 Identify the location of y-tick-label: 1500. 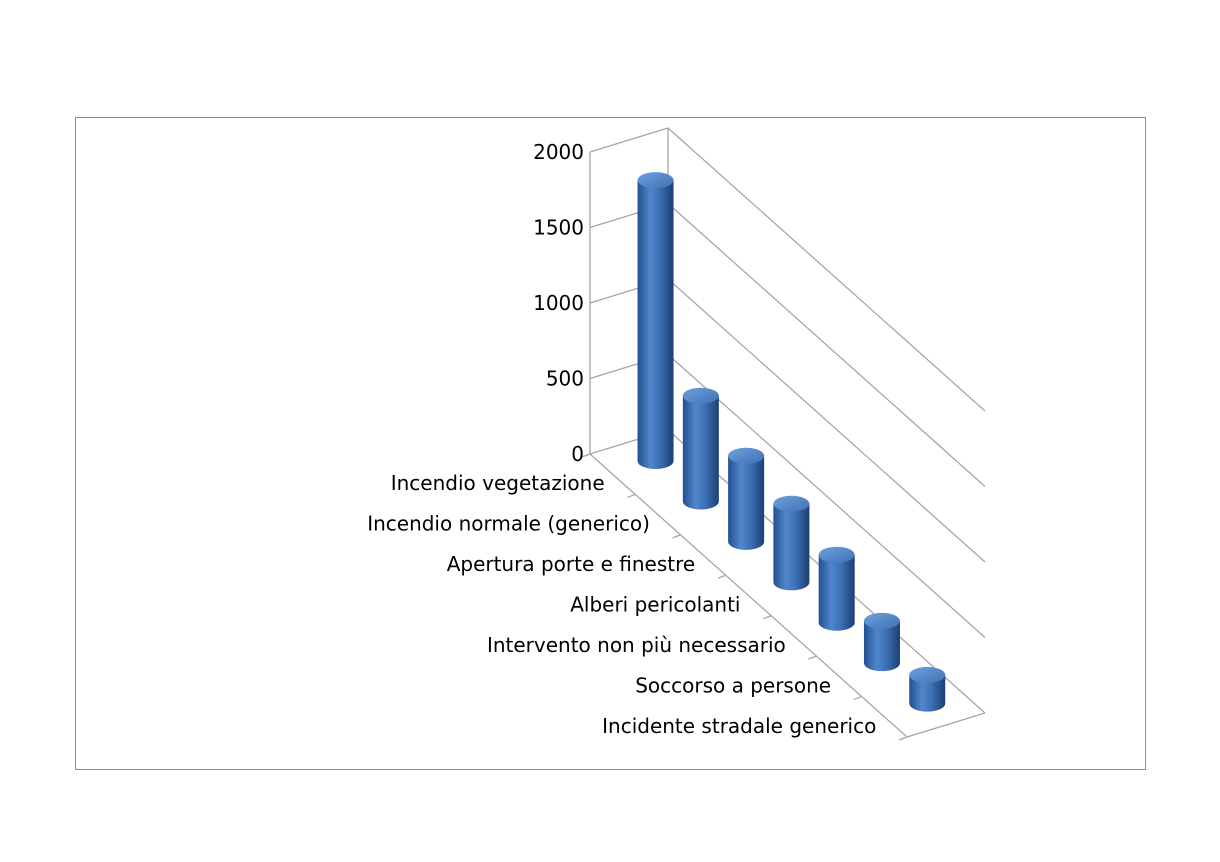
(558, 228).